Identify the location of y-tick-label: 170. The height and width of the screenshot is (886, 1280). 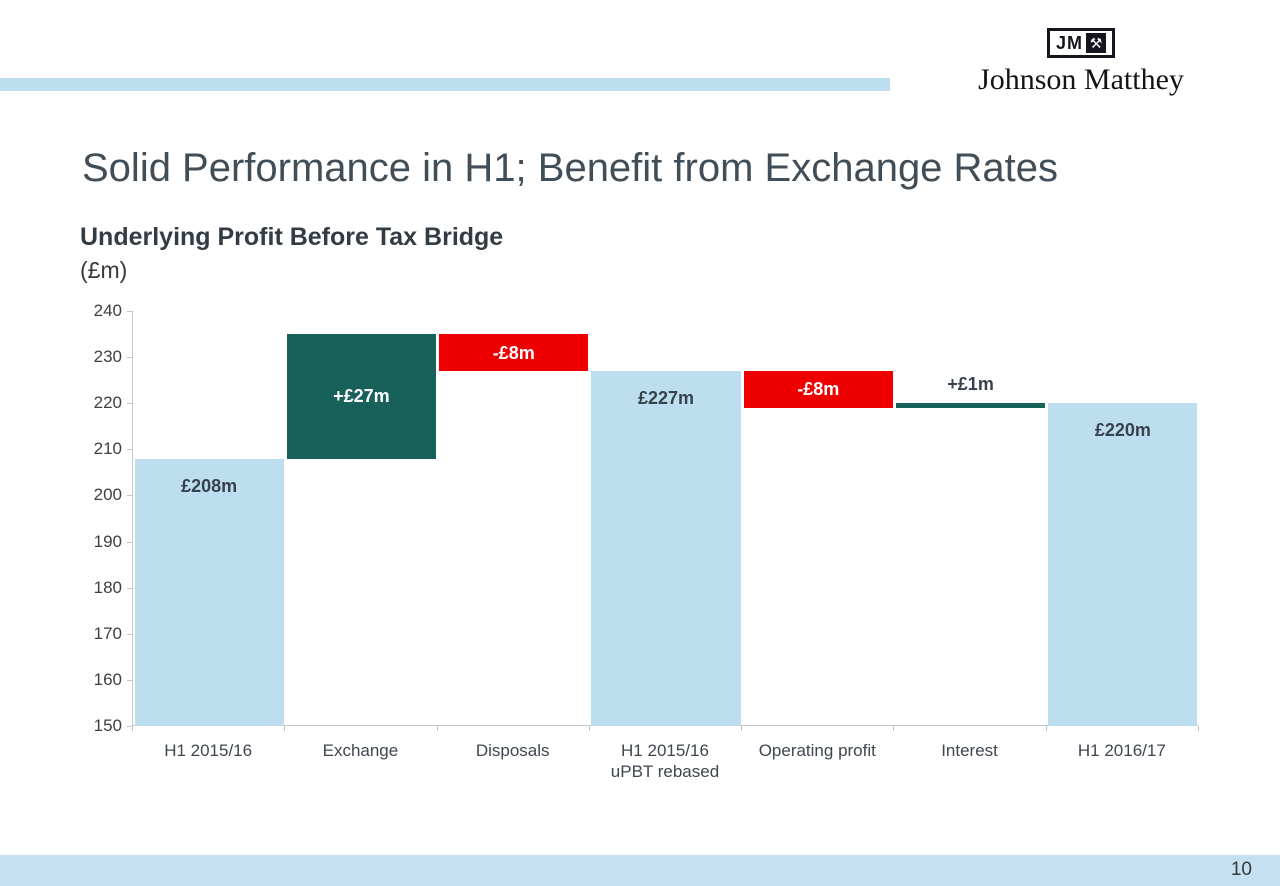
(107, 633).